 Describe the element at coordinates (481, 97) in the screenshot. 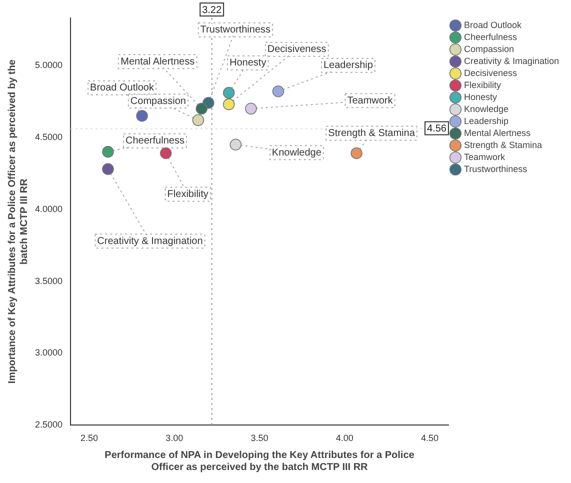

I see `legend-label: Honesty` at that location.